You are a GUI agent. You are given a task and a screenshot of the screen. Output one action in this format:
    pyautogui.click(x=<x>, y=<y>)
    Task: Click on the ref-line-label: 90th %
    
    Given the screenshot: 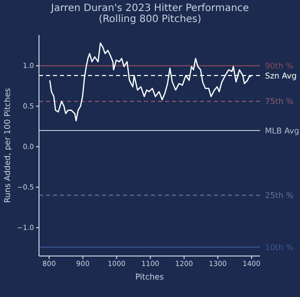 What is the action you would take?
    pyautogui.click(x=279, y=66)
    